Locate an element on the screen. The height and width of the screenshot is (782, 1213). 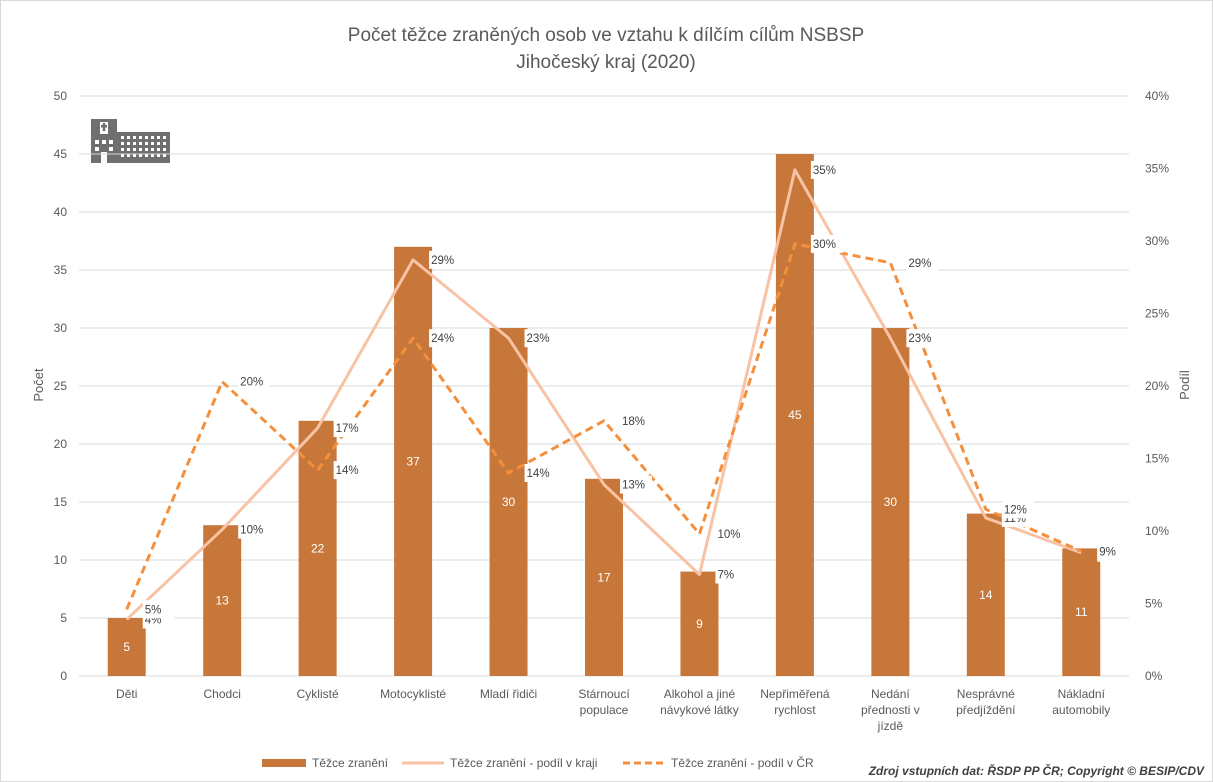
y-tick-label: 5 is located at coordinates (63, 618).